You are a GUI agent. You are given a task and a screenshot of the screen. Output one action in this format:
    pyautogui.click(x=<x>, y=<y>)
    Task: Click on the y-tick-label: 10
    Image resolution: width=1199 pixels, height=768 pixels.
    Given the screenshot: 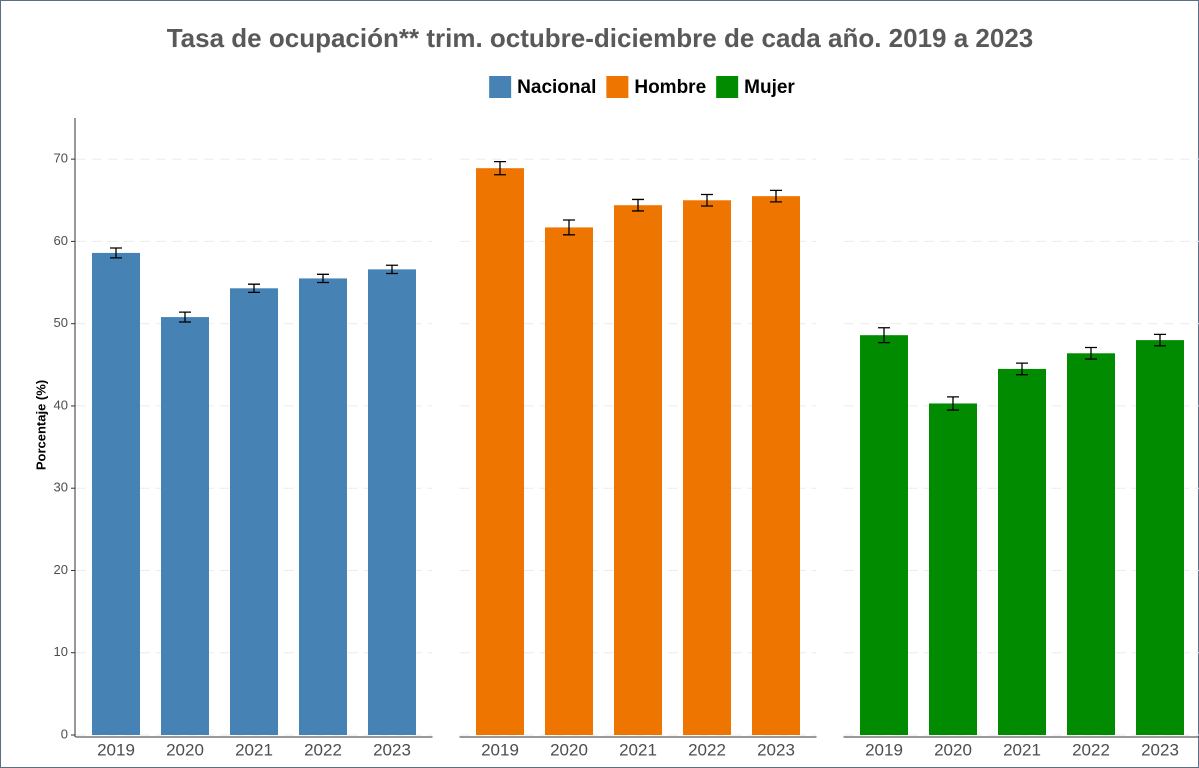 What is the action you would take?
    pyautogui.click(x=61, y=651)
    